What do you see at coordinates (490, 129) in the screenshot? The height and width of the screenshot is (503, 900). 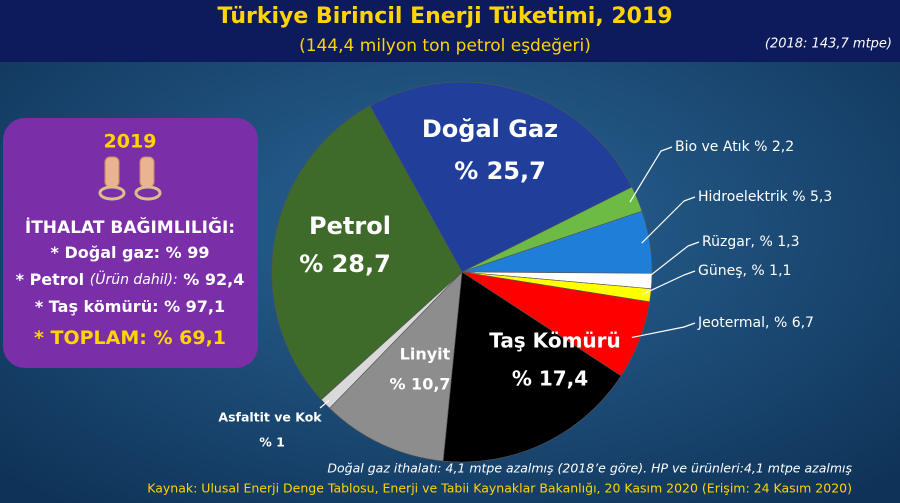 I see `slice-name: Doğal Gaz` at bounding box center [490, 129].